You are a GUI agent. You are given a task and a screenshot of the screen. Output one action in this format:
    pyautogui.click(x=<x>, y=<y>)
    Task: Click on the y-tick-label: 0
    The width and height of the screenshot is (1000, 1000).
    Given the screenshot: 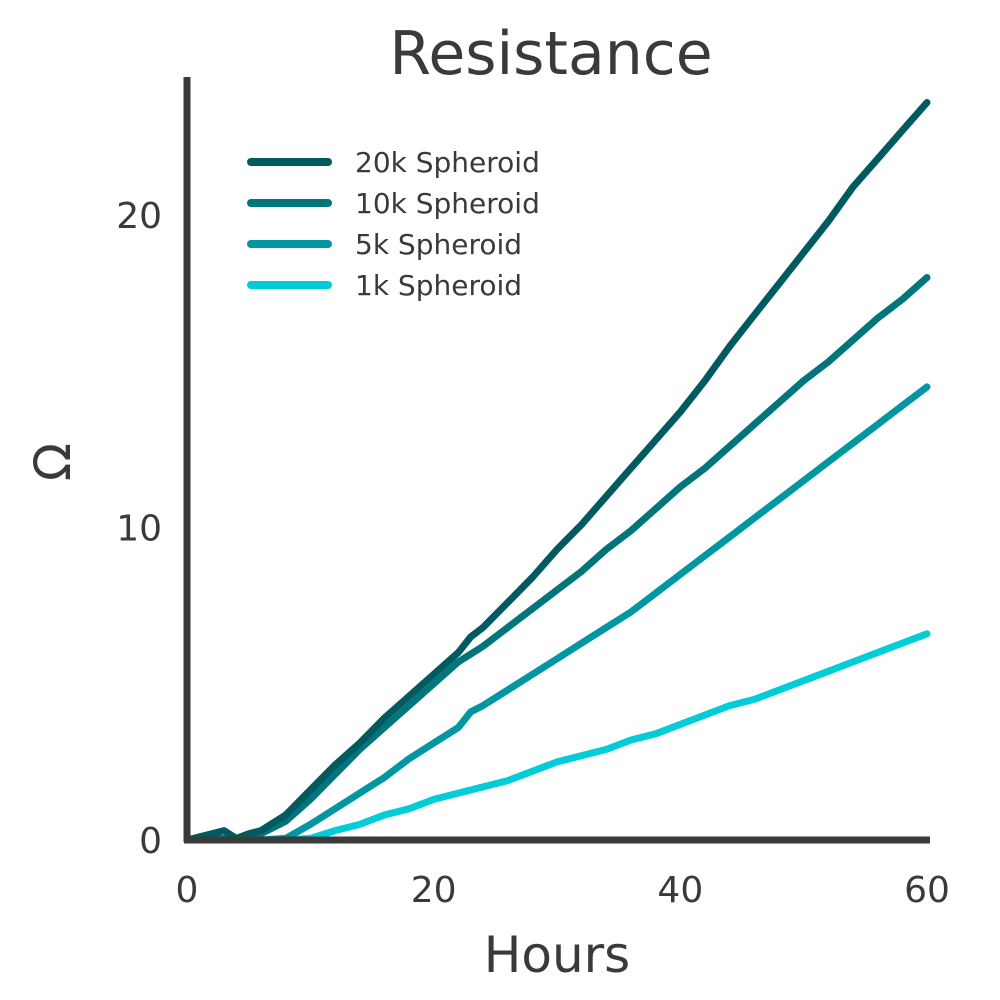 What is the action you would take?
    pyautogui.click(x=150, y=841)
    